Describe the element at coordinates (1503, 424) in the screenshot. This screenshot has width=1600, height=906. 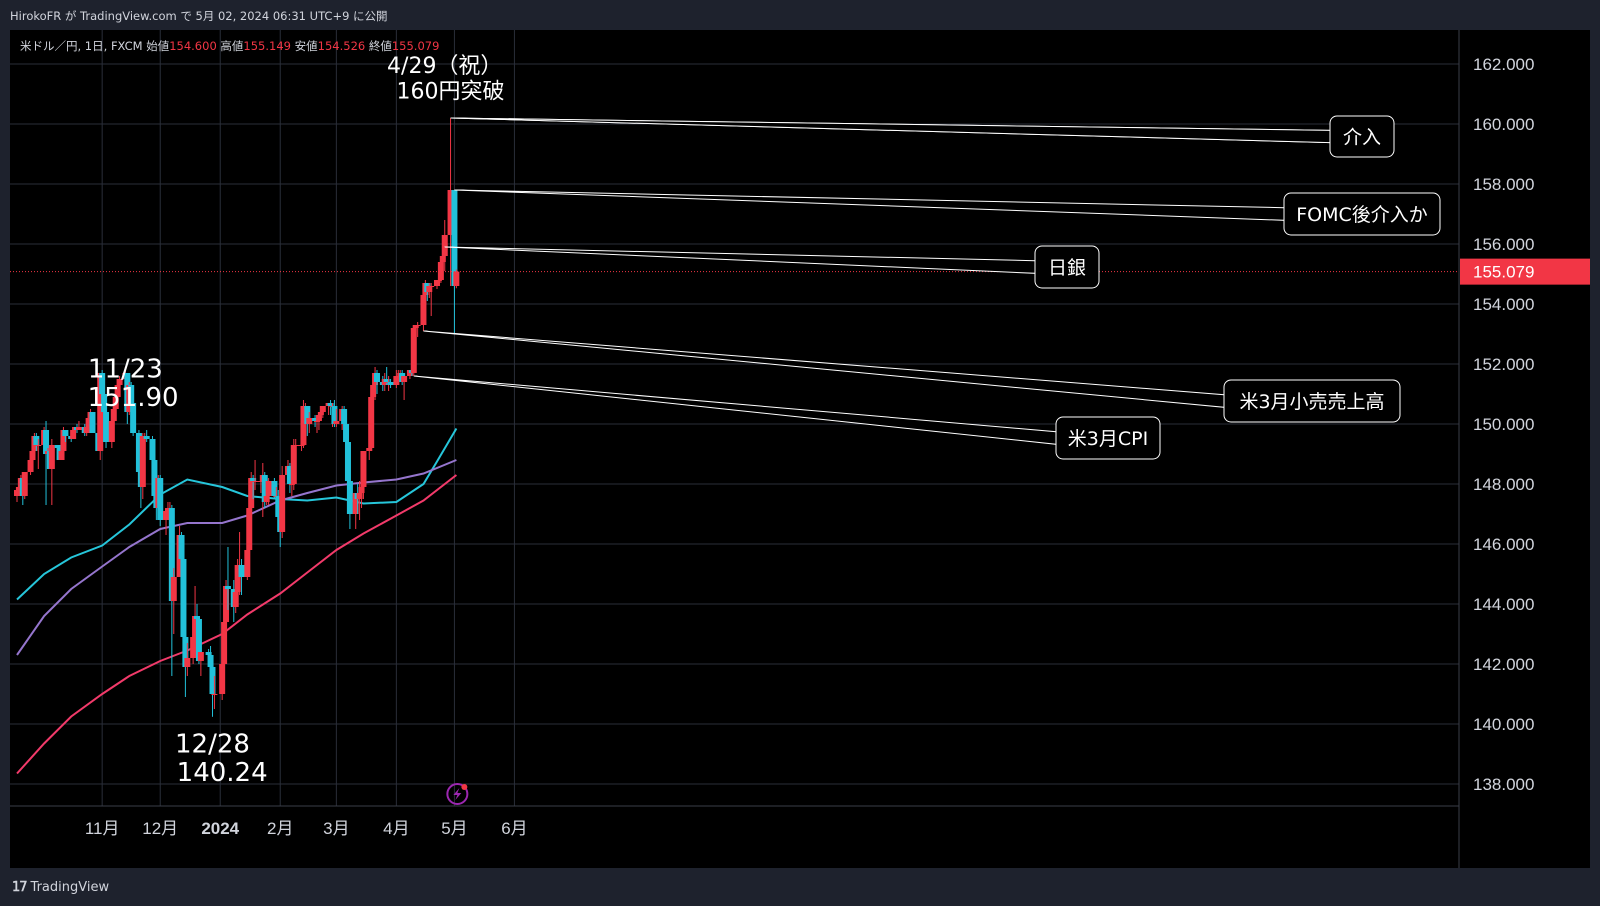
I see `price-tick-label: 150.000` at that location.